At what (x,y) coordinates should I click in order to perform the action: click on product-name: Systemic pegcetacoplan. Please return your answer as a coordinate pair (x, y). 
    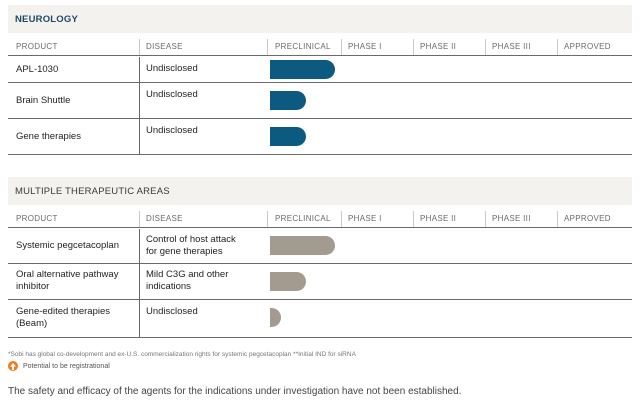
    Looking at the image, I should click on (67, 245).